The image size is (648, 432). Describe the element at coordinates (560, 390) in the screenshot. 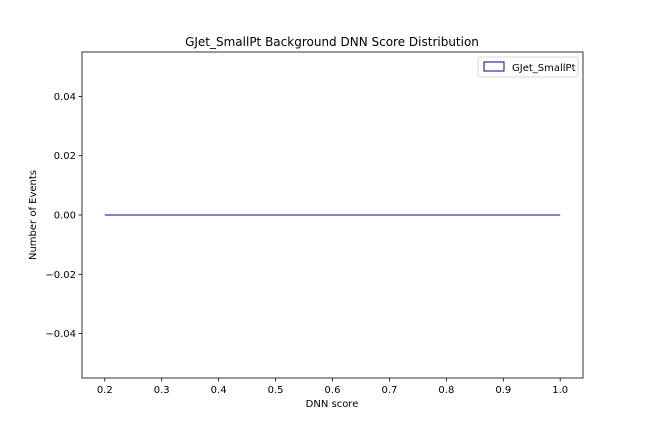

I see `x-tick-label: 1.0` at that location.